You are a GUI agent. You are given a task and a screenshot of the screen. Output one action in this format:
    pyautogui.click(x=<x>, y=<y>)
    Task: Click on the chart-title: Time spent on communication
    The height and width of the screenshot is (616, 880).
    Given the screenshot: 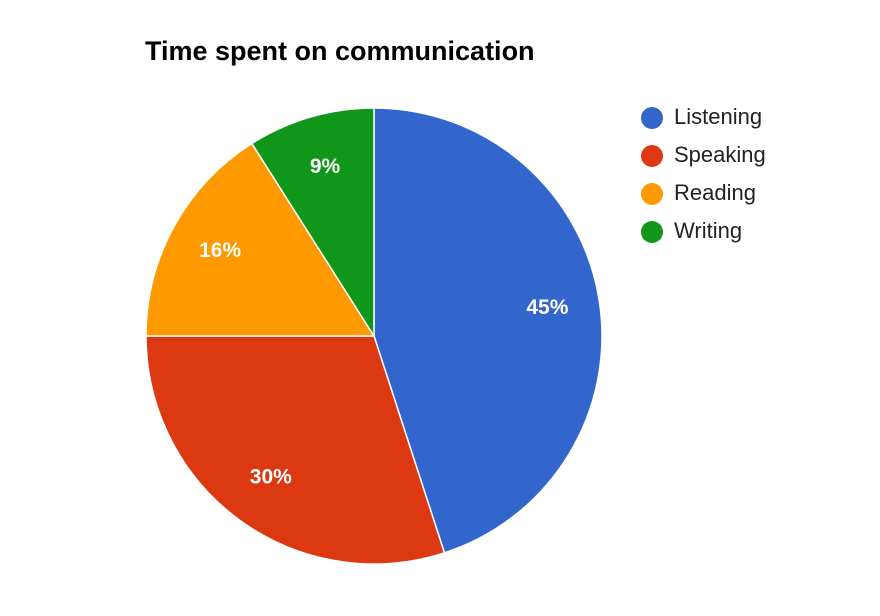 What is the action you would take?
    pyautogui.click(x=340, y=51)
    